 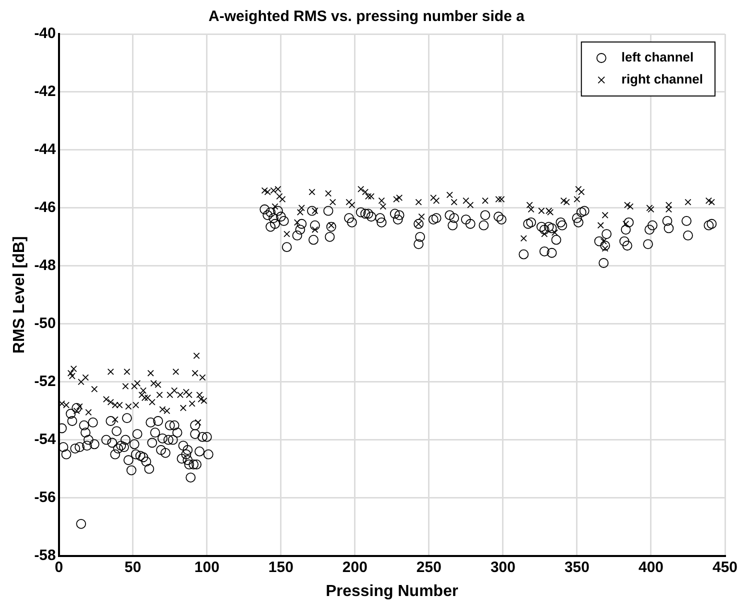 What do you see at coordinates (45, 207) in the screenshot?
I see `y-tick-label: -46` at bounding box center [45, 207].